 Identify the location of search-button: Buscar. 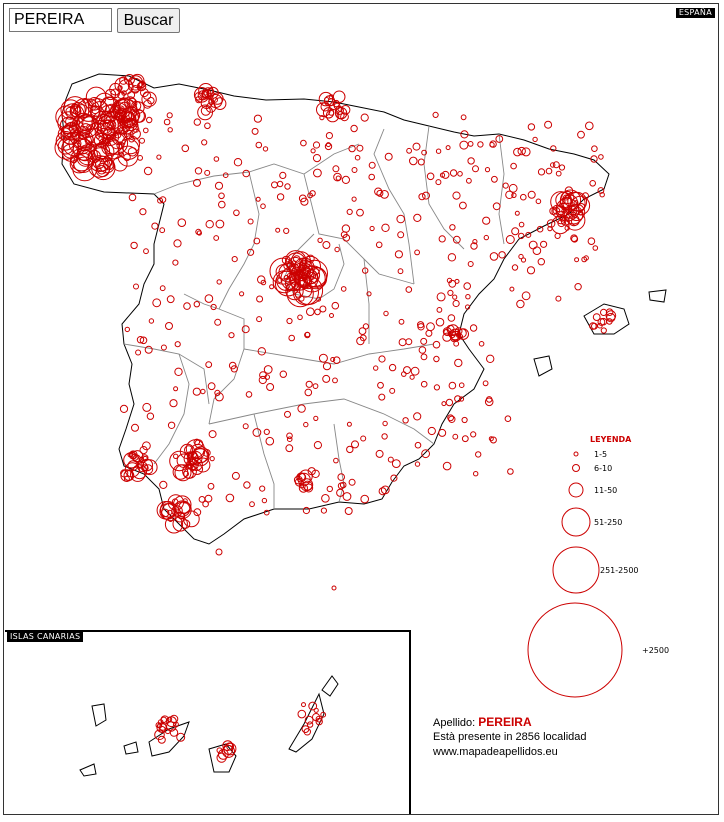
(148, 20).